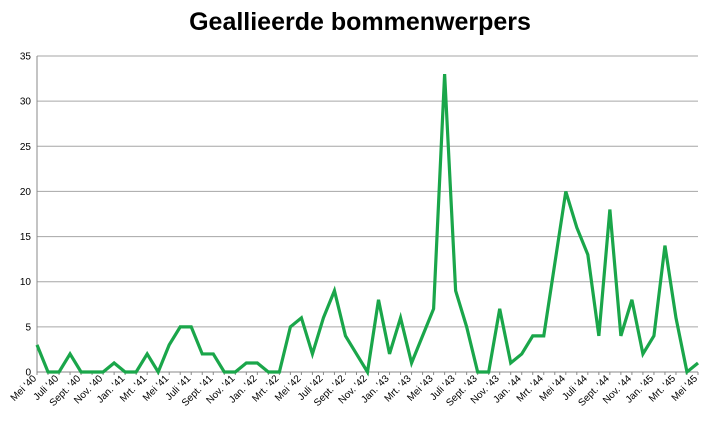 This screenshot has width=720, height=426. What do you see at coordinates (26, 192) in the screenshot?
I see `y-tick-label: 20` at bounding box center [26, 192].